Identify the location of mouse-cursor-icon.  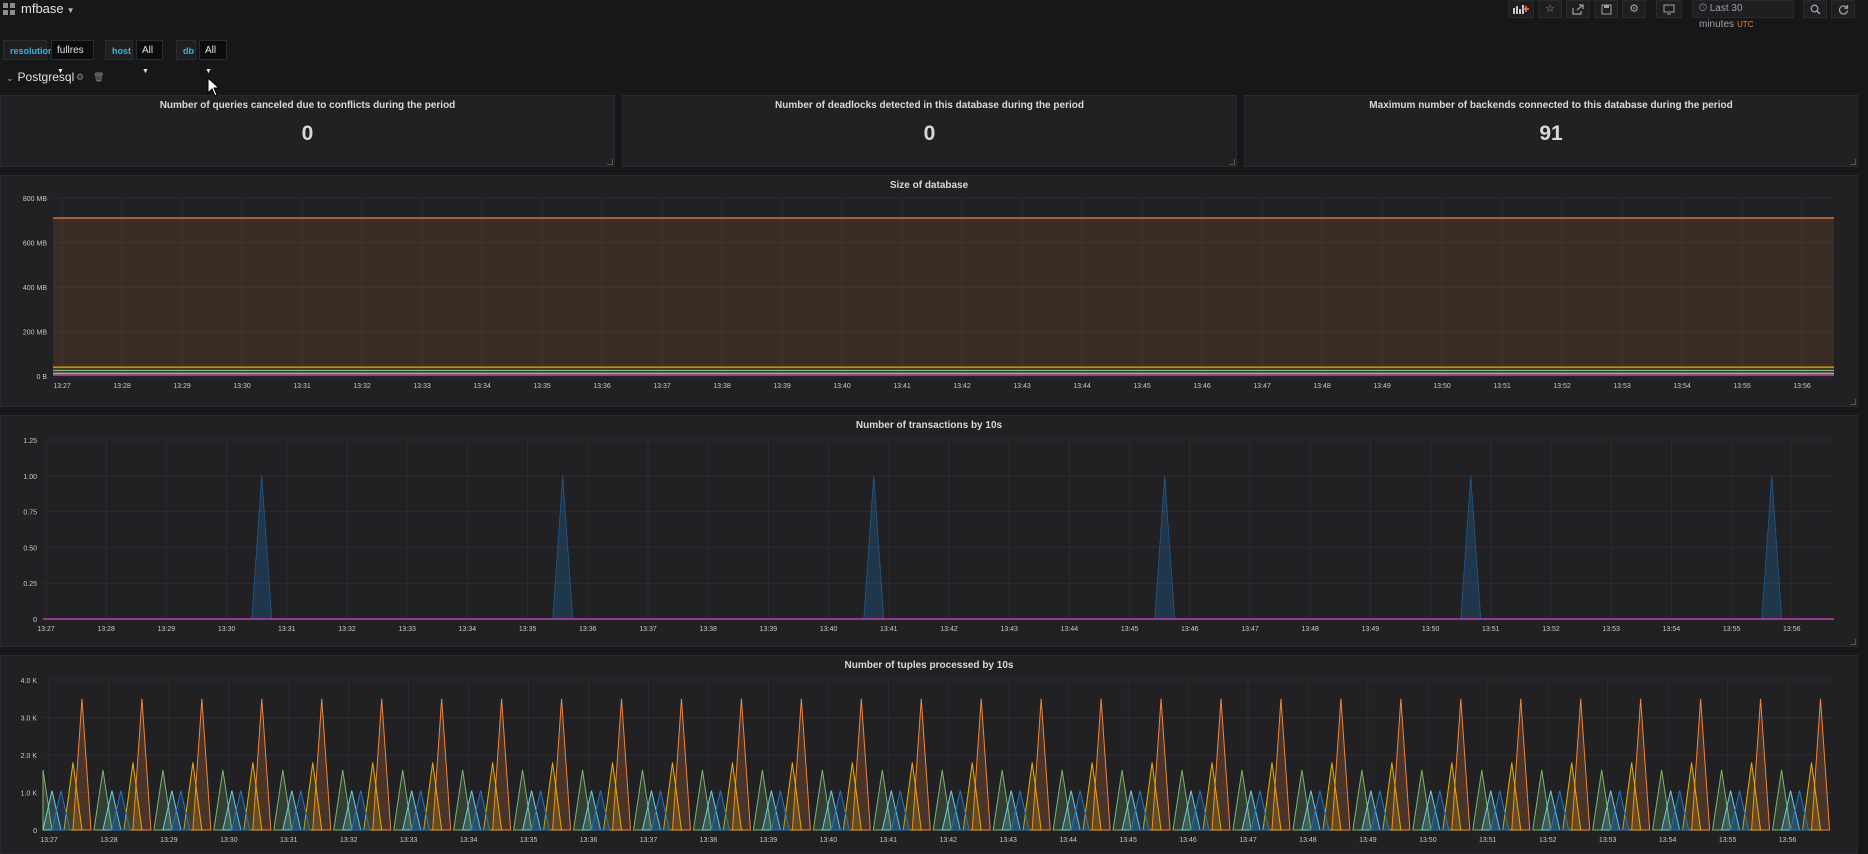
(214, 87).